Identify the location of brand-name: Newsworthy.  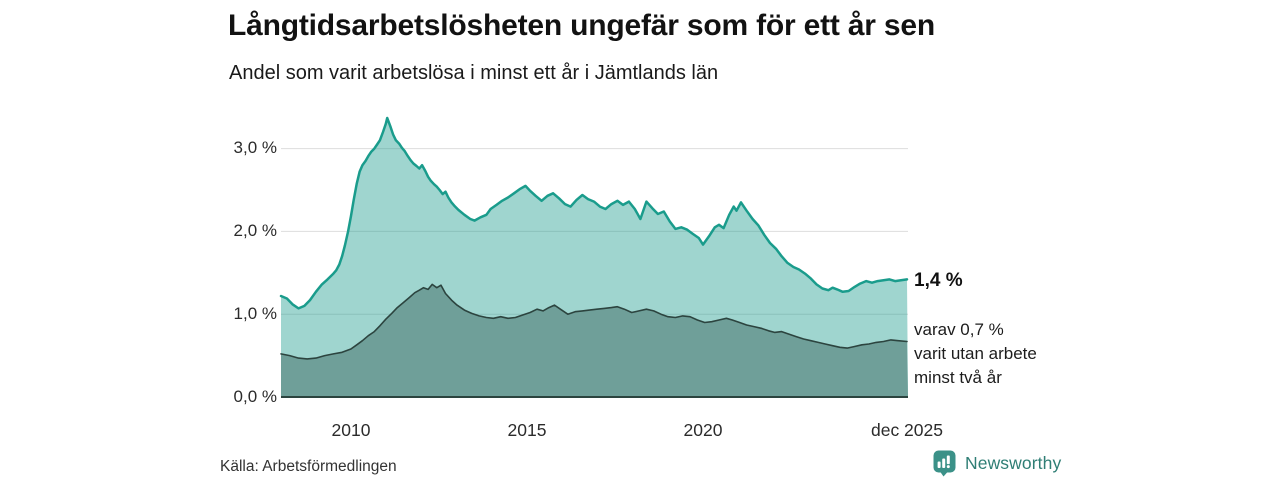
(1013, 463).